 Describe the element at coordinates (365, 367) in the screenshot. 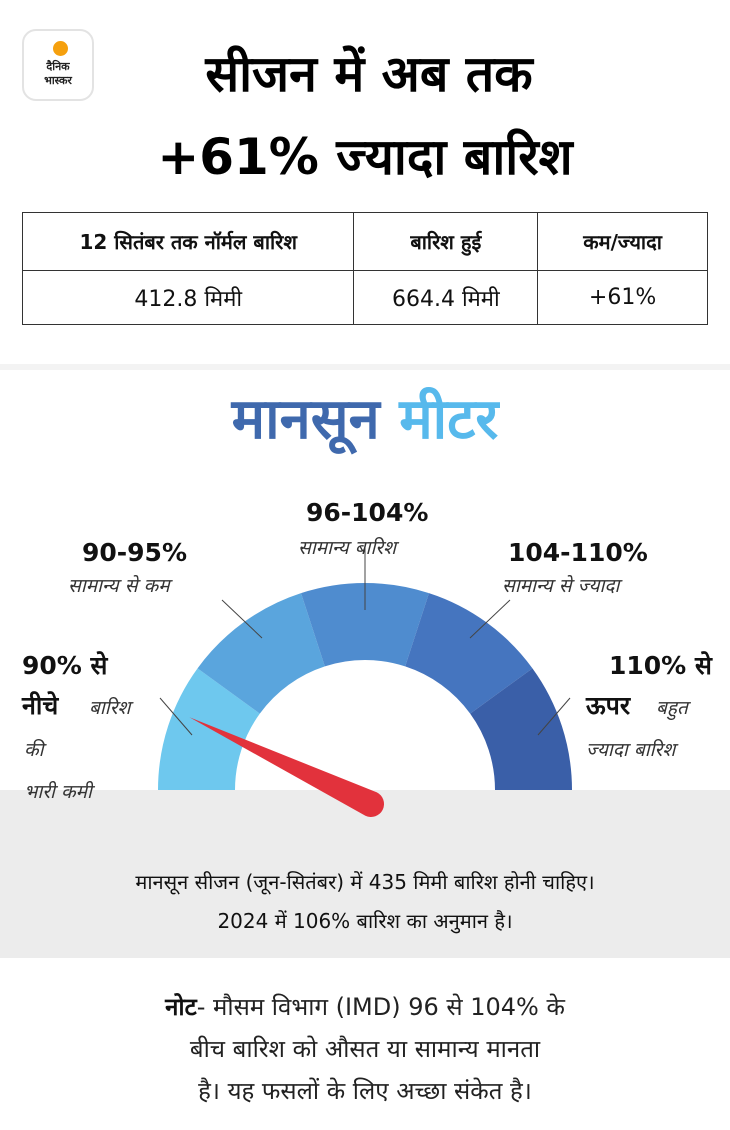

I see `divider` at that location.